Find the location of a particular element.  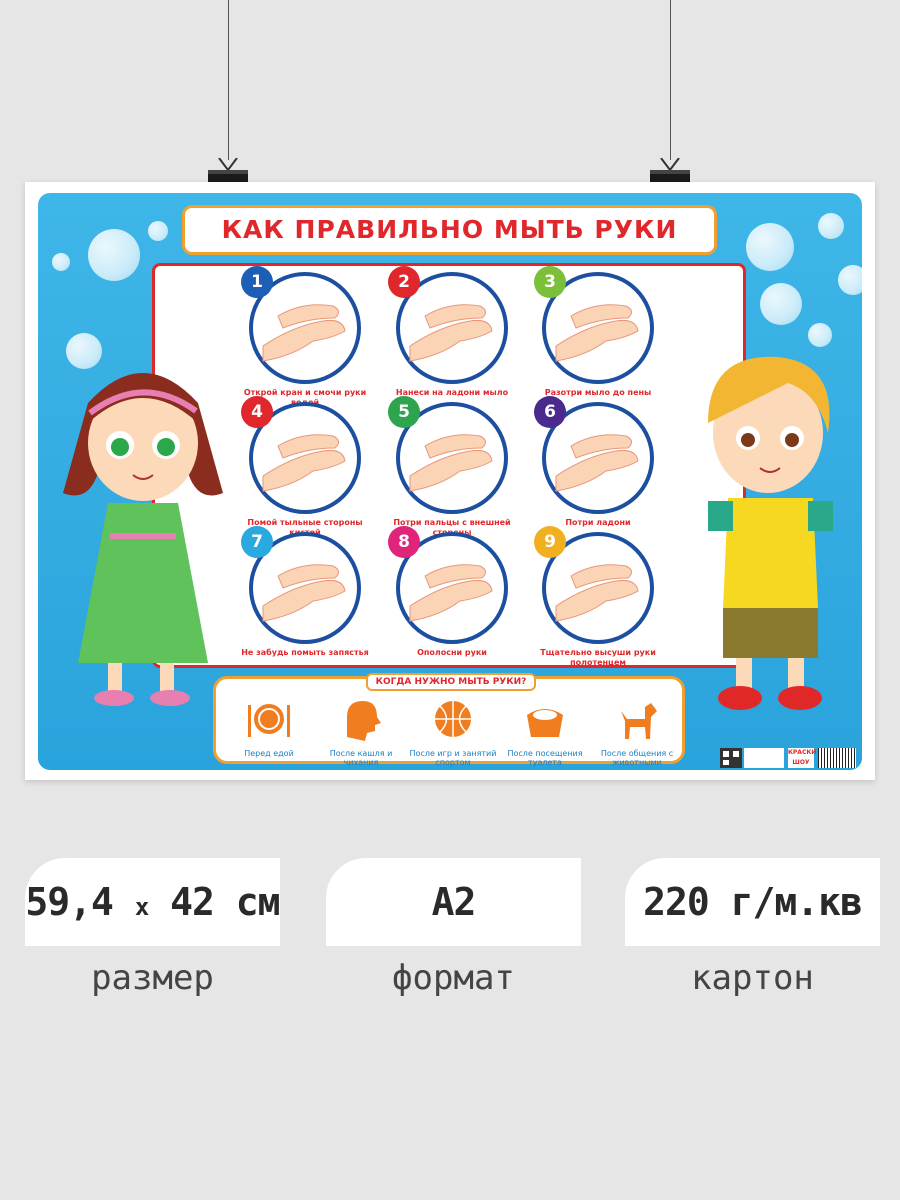

size-width: 59,4 is located at coordinates (69, 902).